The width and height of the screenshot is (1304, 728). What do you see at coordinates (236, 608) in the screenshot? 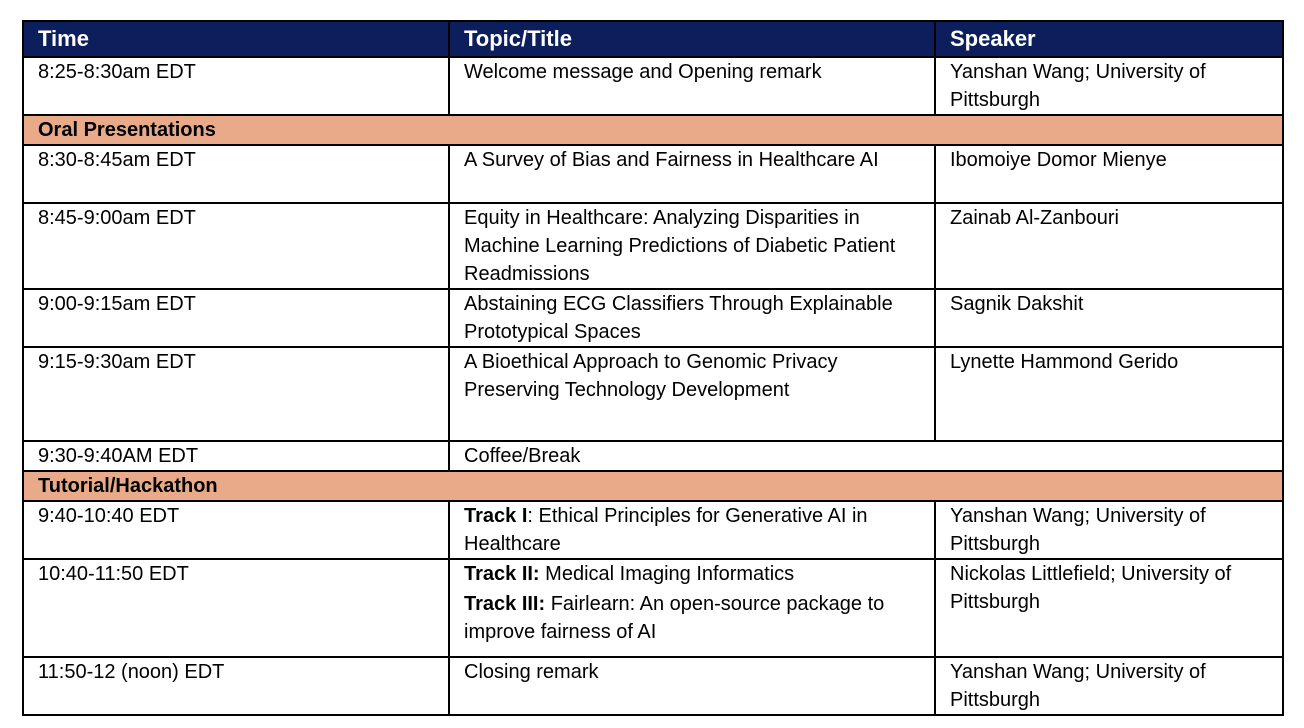
I see `time-cell: 10:40-11:50 EDT` at bounding box center [236, 608].